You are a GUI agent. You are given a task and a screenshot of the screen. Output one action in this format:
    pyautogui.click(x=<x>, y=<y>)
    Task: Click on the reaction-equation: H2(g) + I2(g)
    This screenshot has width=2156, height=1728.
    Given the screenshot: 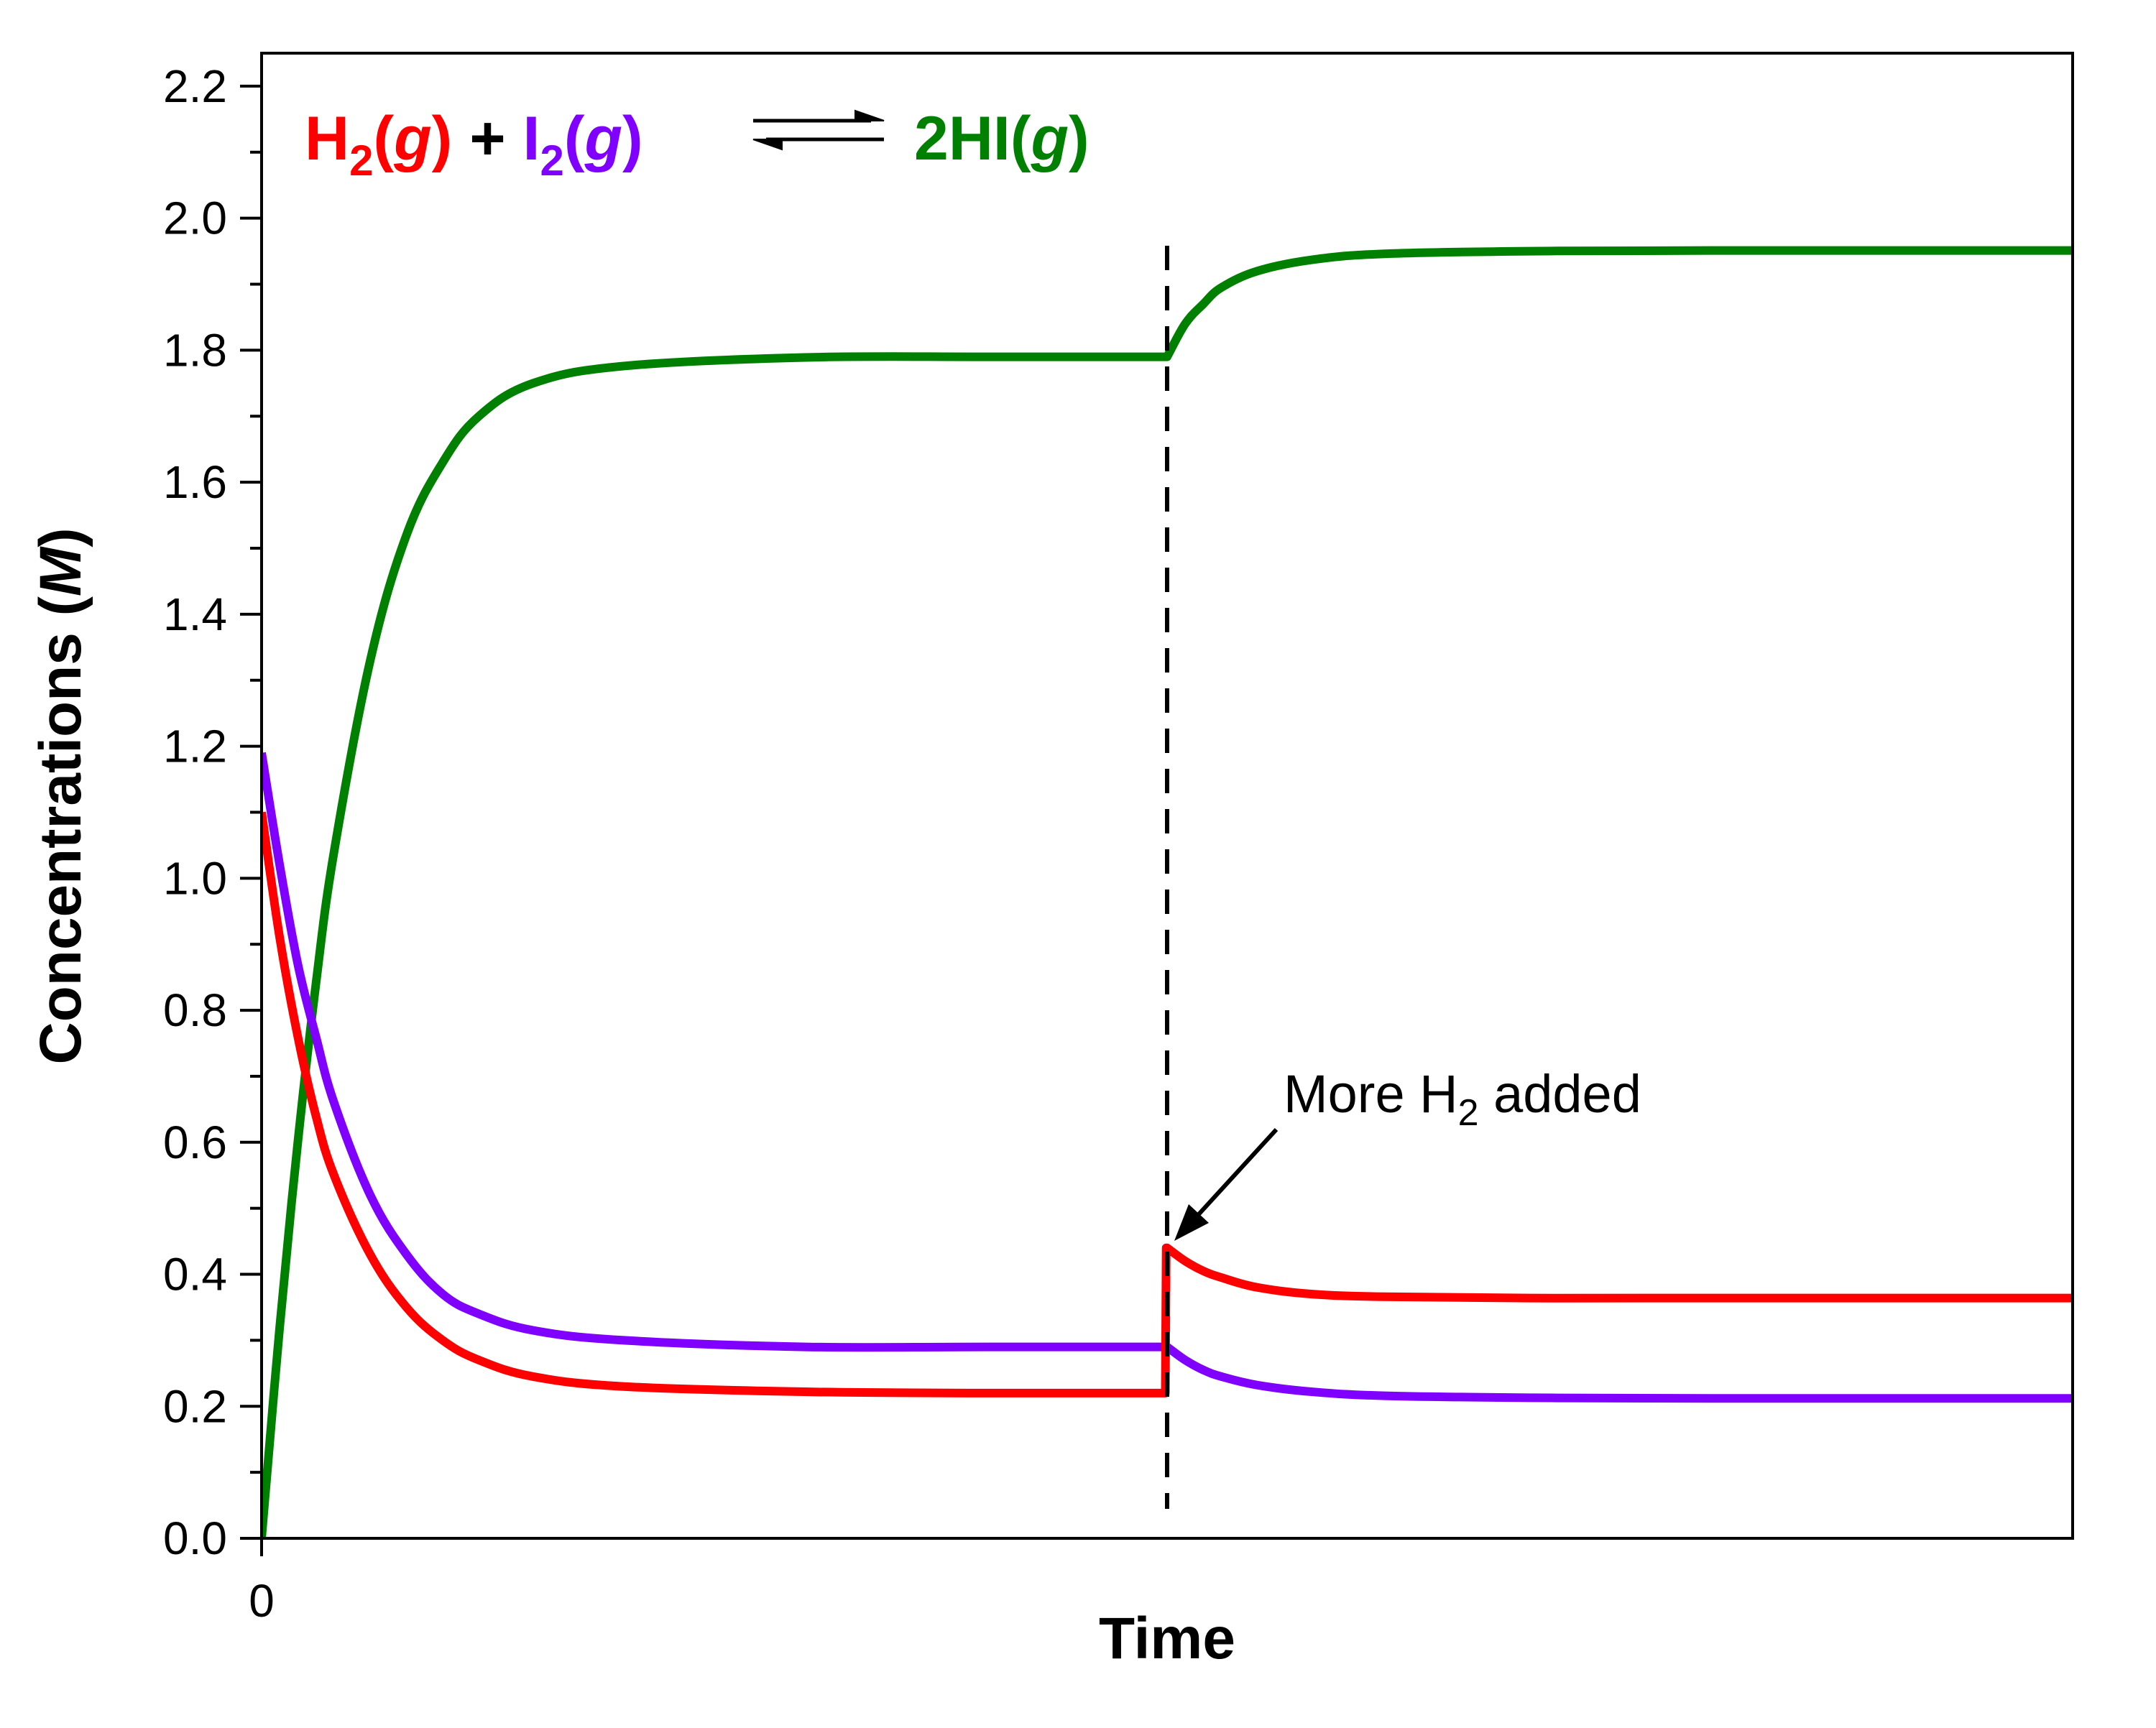 What is the action you would take?
    pyautogui.click(x=474, y=145)
    